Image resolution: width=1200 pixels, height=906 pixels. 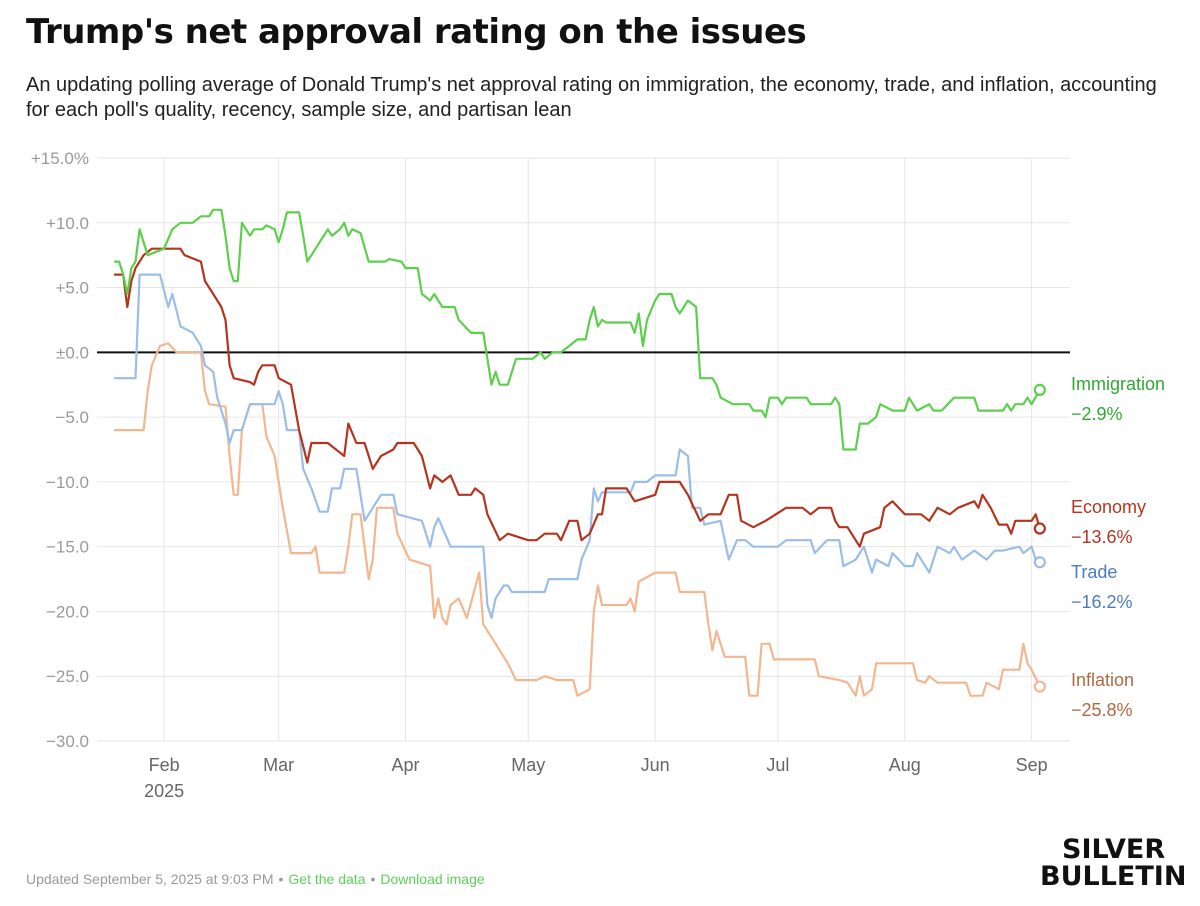 What do you see at coordinates (72, 352) in the screenshot?
I see `y-tick-label: ±0.0` at bounding box center [72, 352].